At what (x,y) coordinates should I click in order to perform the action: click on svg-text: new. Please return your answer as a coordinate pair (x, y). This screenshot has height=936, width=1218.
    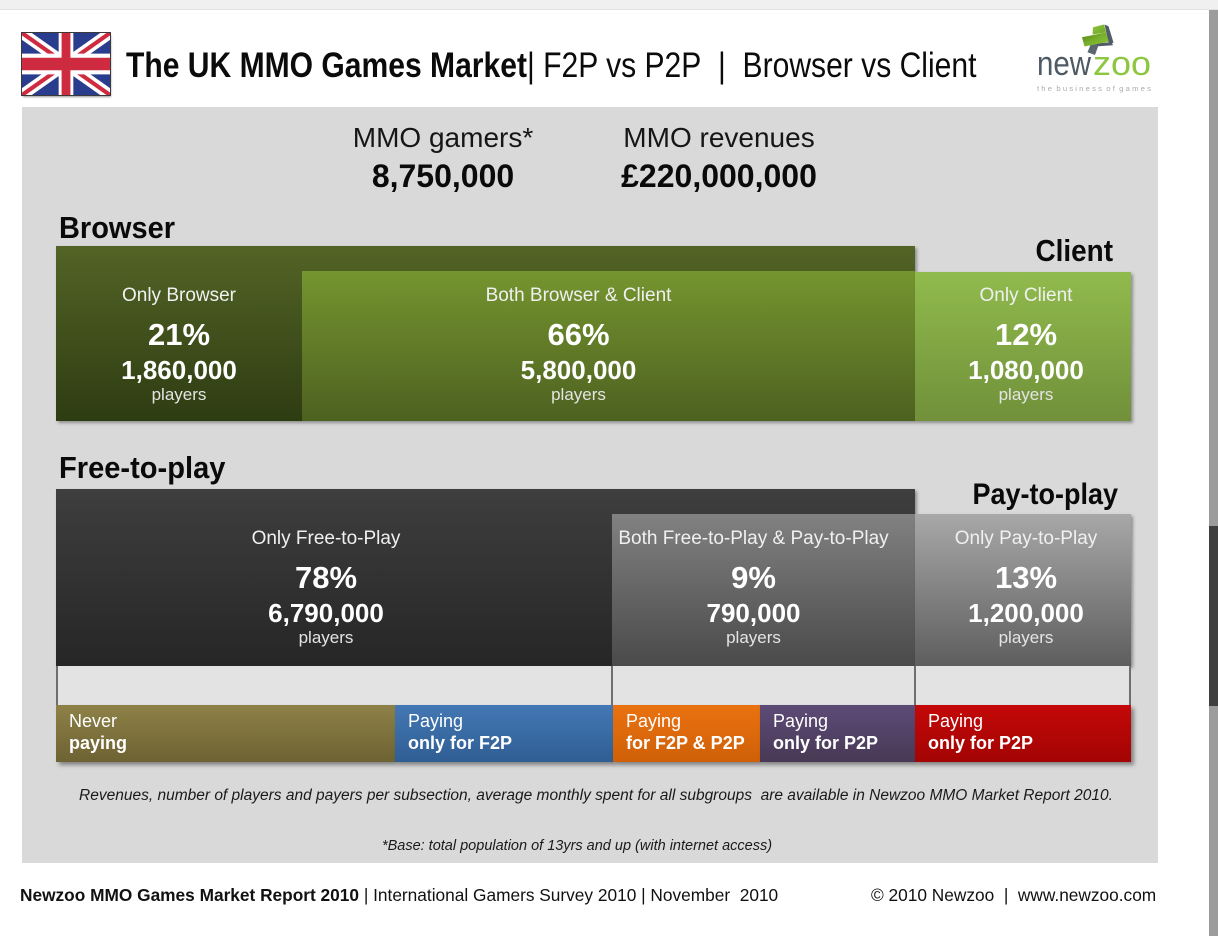
    Looking at the image, I should click on (1064, 64).